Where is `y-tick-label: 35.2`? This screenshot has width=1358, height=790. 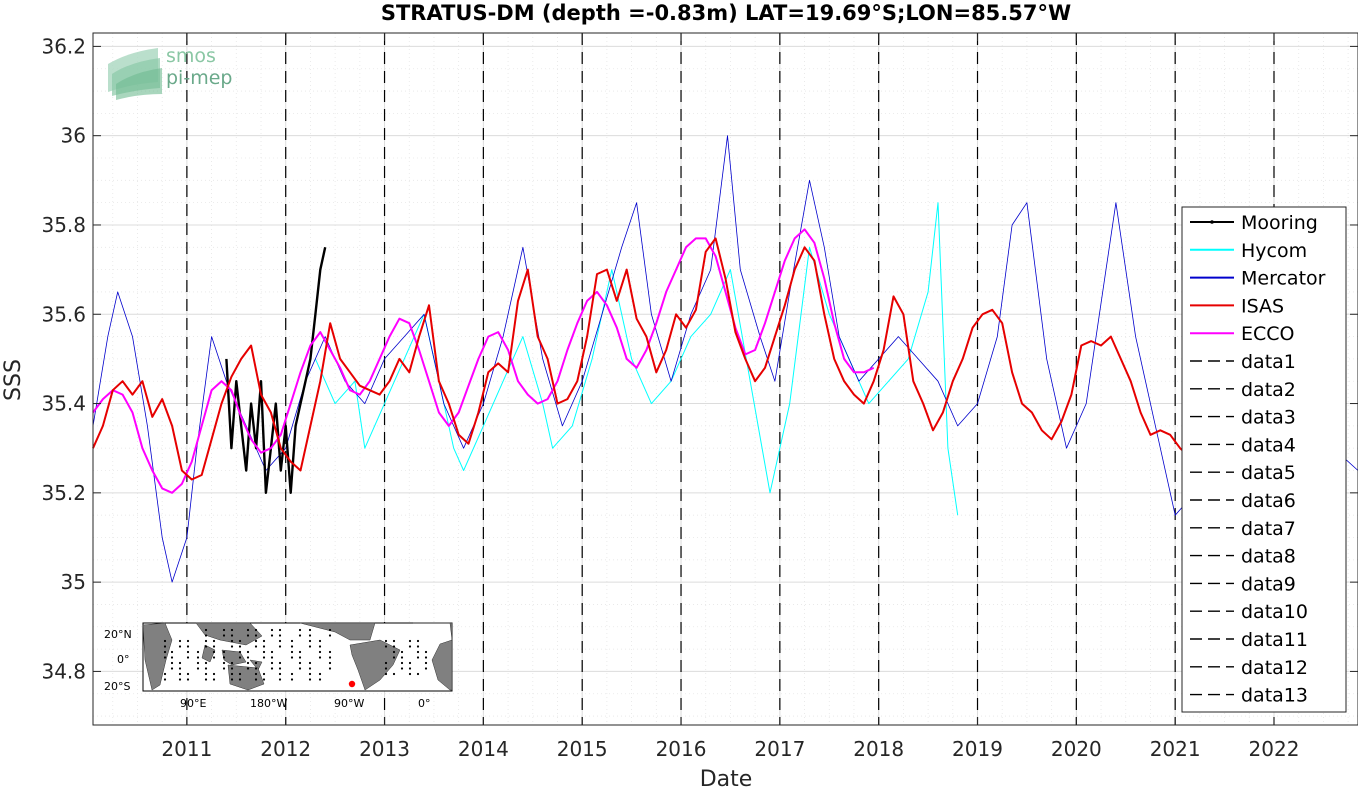 y-tick-label: 35.2 is located at coordinates (63, 493).